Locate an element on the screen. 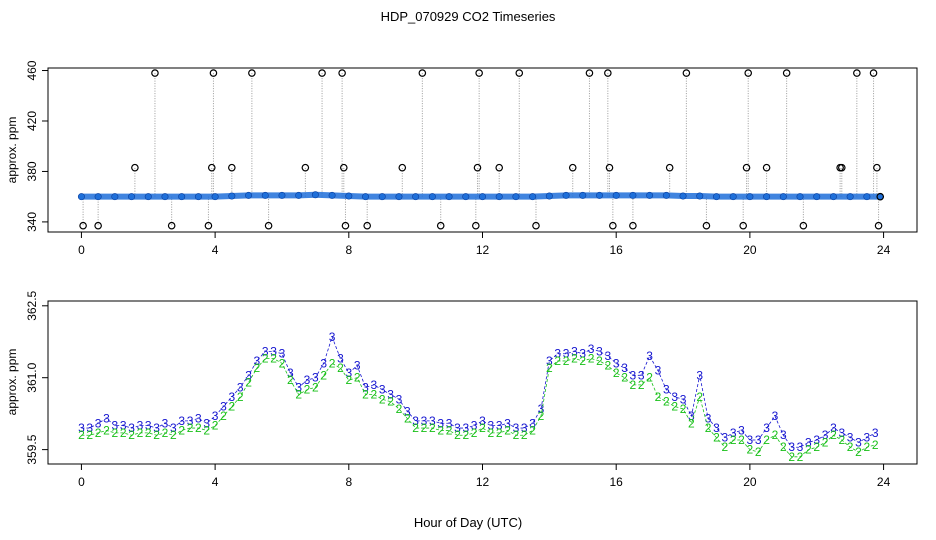  bottom-x-tick-label: 24 is located at coordinates (884, 482).